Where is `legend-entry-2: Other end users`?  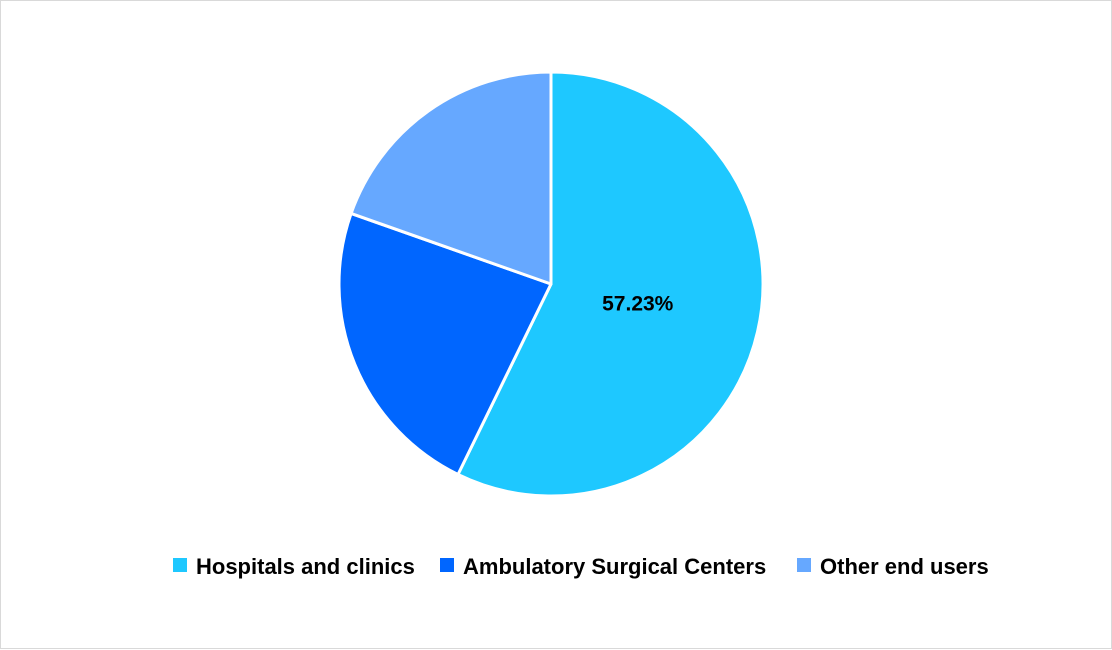
legend-entry-2: Other end users is located at coordinates (893, 566).